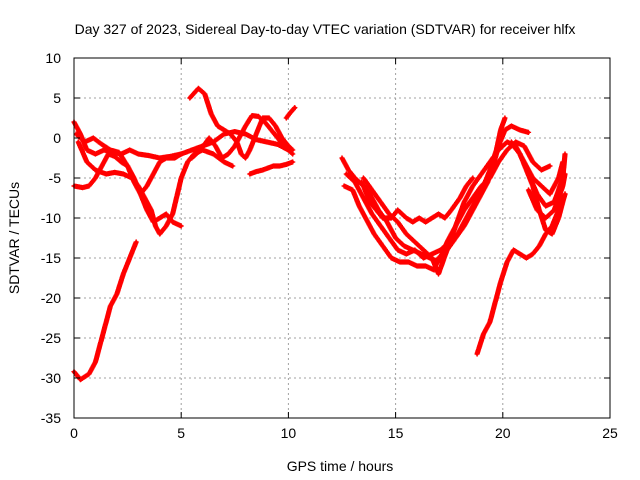 The width and height of the screenshot is (640, 480). Describe the element at coordinates (51, 378) in the screenshot. I see `y-tick-label: -30` at that location.